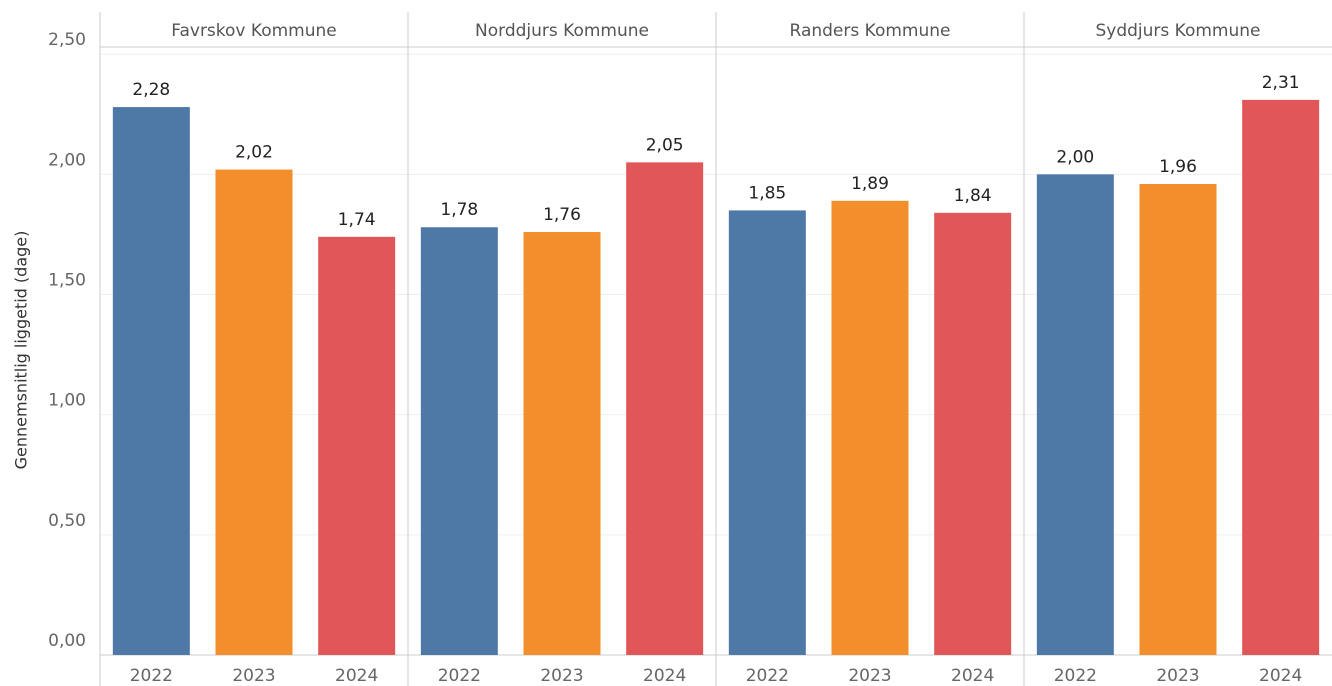 Image resolution: width=1332 pixels, height=686 pixels. I want to click on value-label: 1,85, so click(767, 193).